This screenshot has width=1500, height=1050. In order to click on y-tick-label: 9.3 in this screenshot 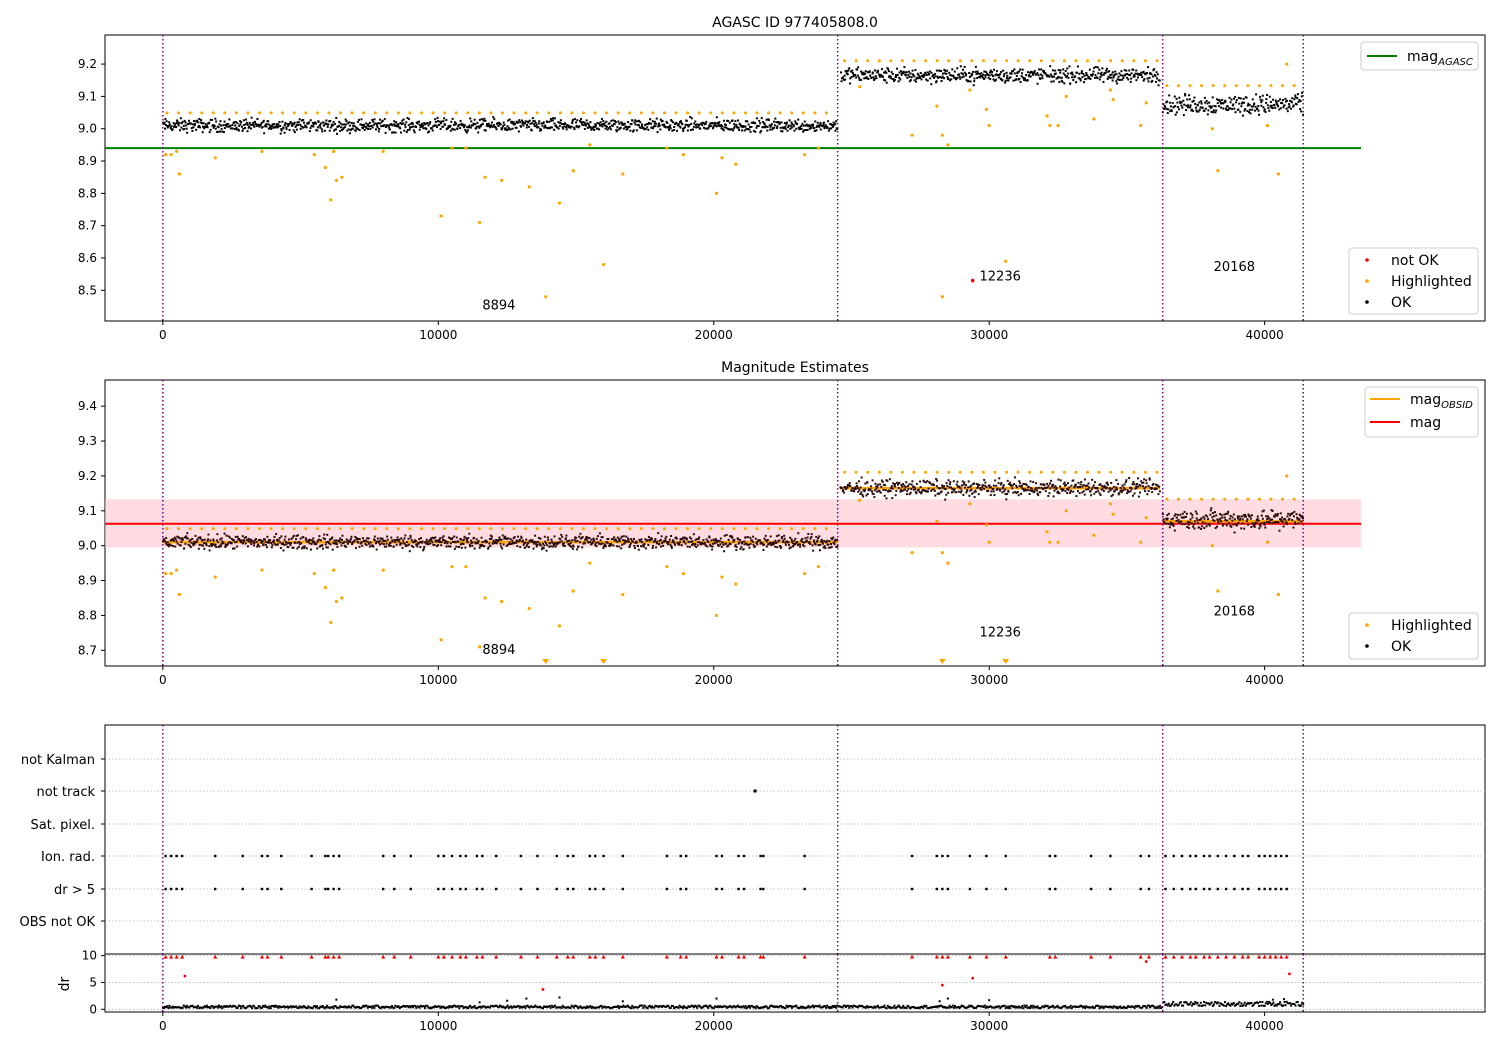, I will do `click(87, 441)`.